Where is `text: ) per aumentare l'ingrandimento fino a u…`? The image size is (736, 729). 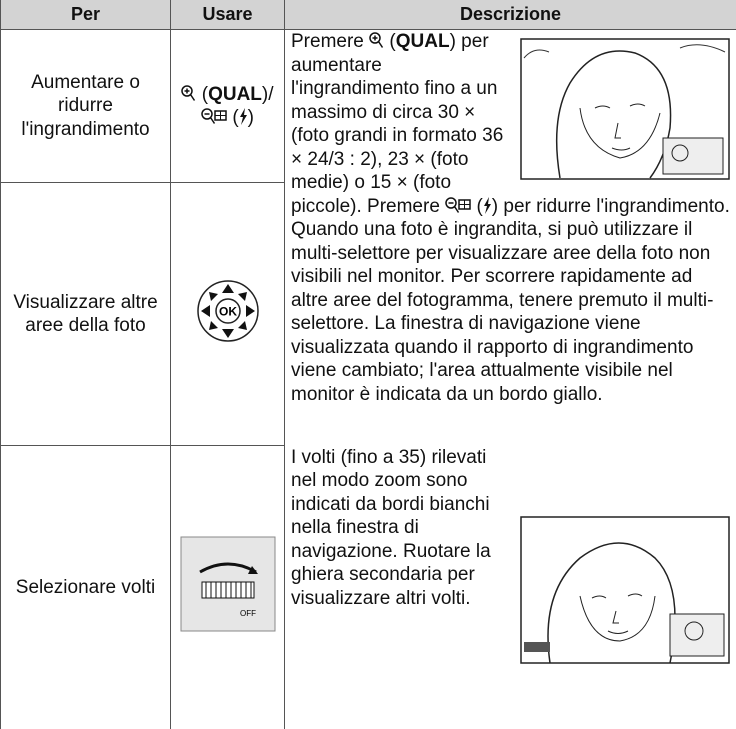 text: ) per aumentare l'ingrandimento fino a u… is located at coordinates (397, 124).